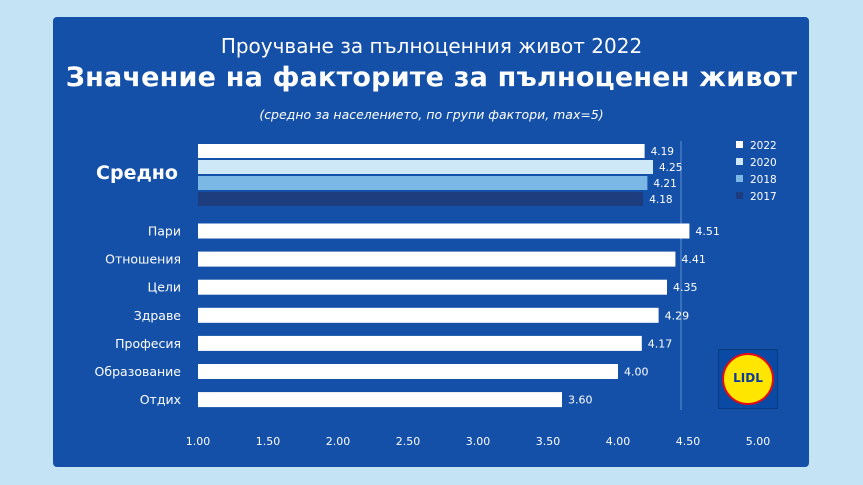  I want to click on category-label-1: Пари, so click(164, 231).